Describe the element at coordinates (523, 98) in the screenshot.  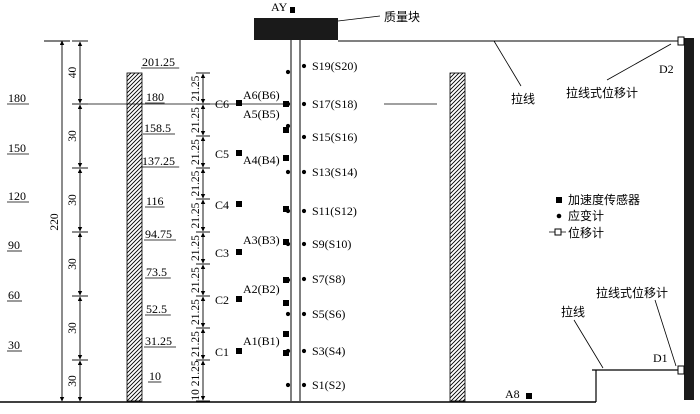
I see `top-string-label: 拉线` at that location.